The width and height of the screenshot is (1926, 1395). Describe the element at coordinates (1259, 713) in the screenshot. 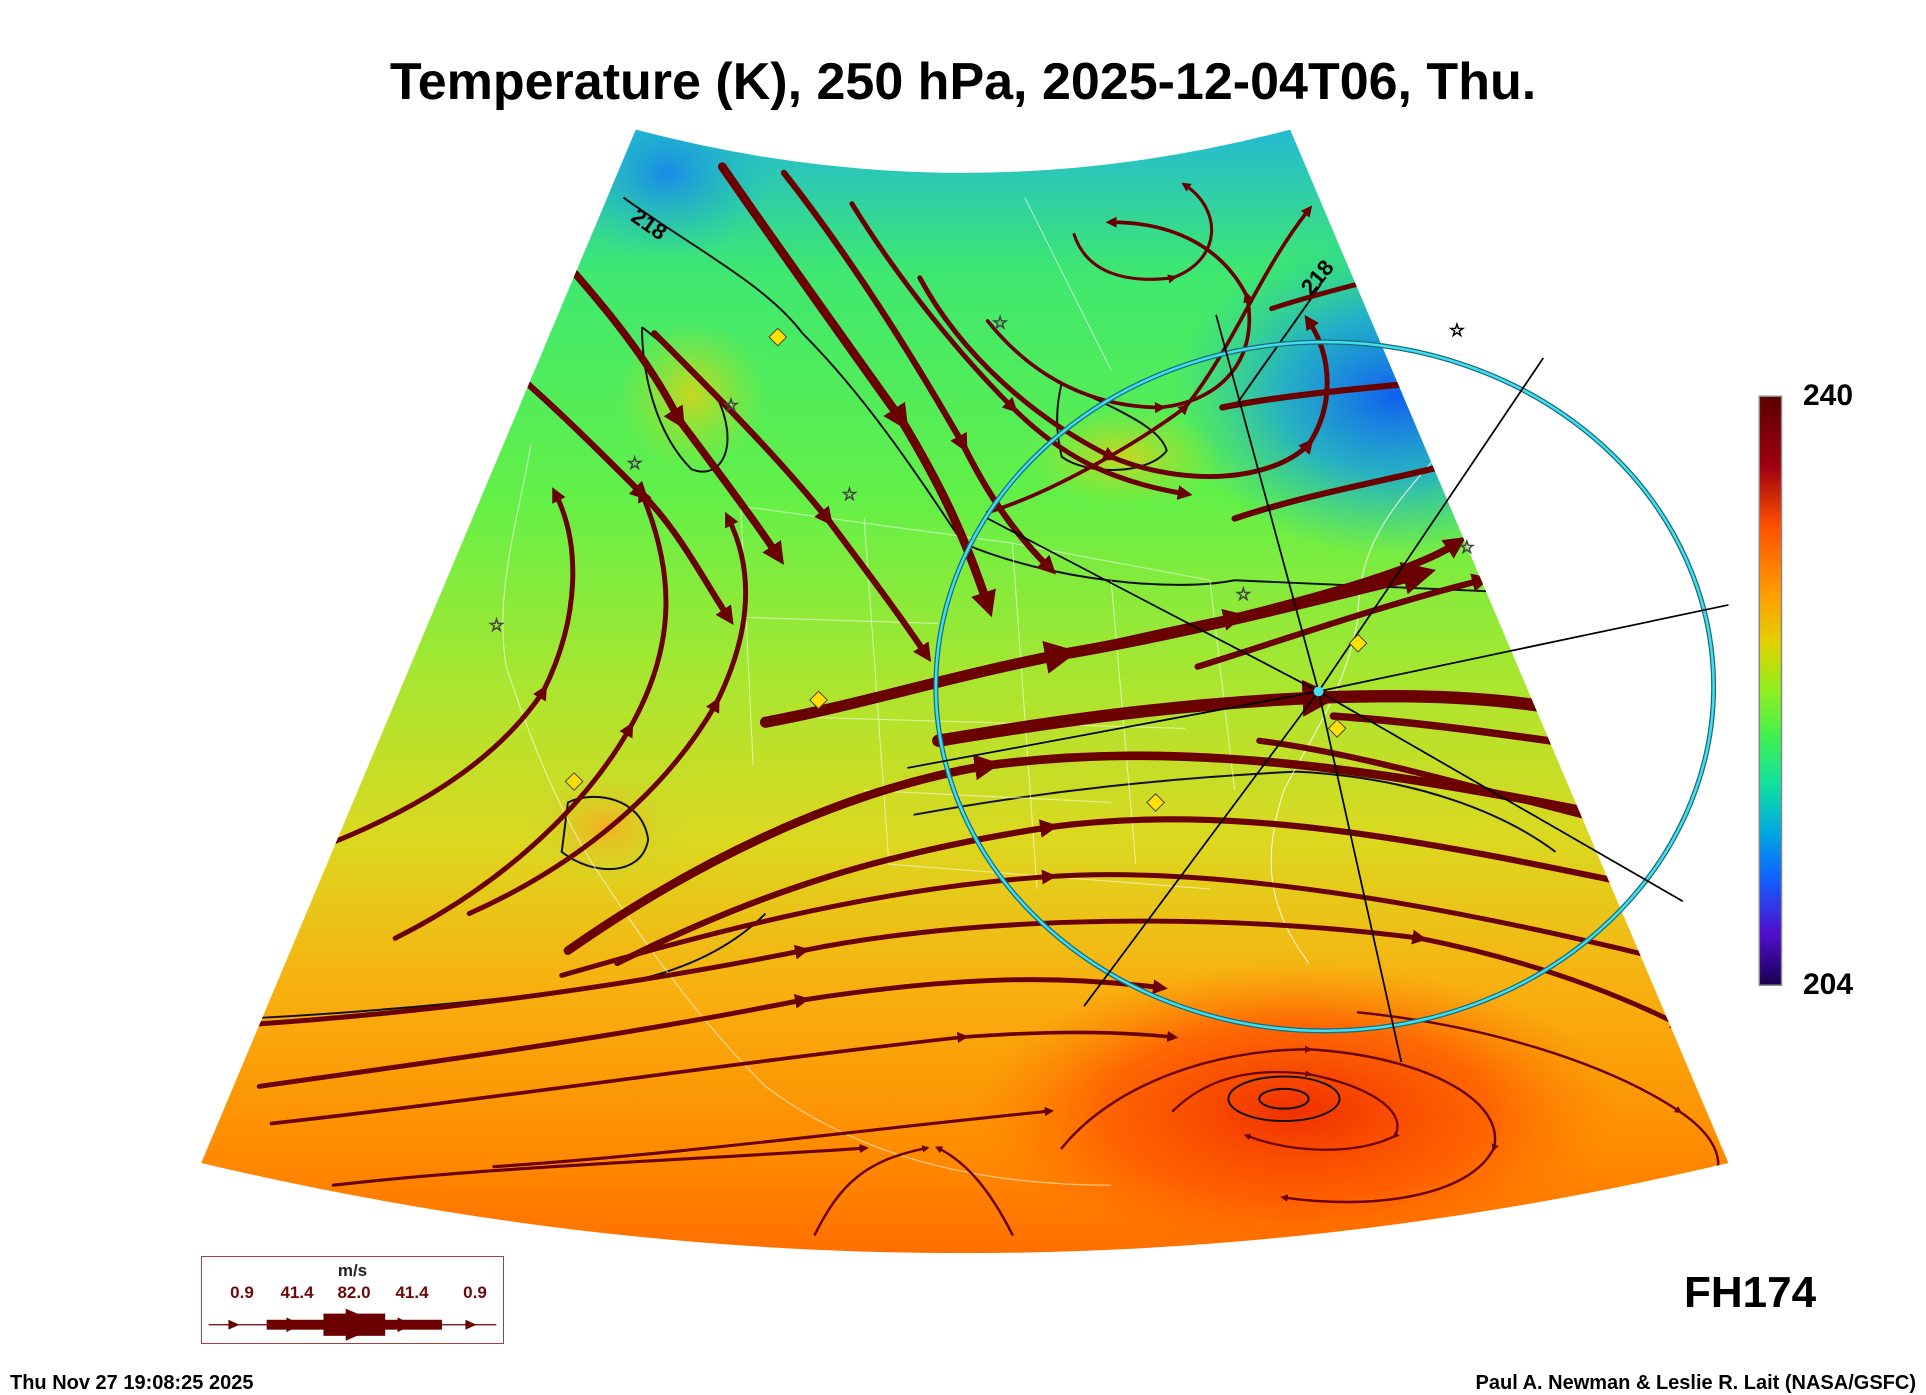

I see `jet-core` at that location.